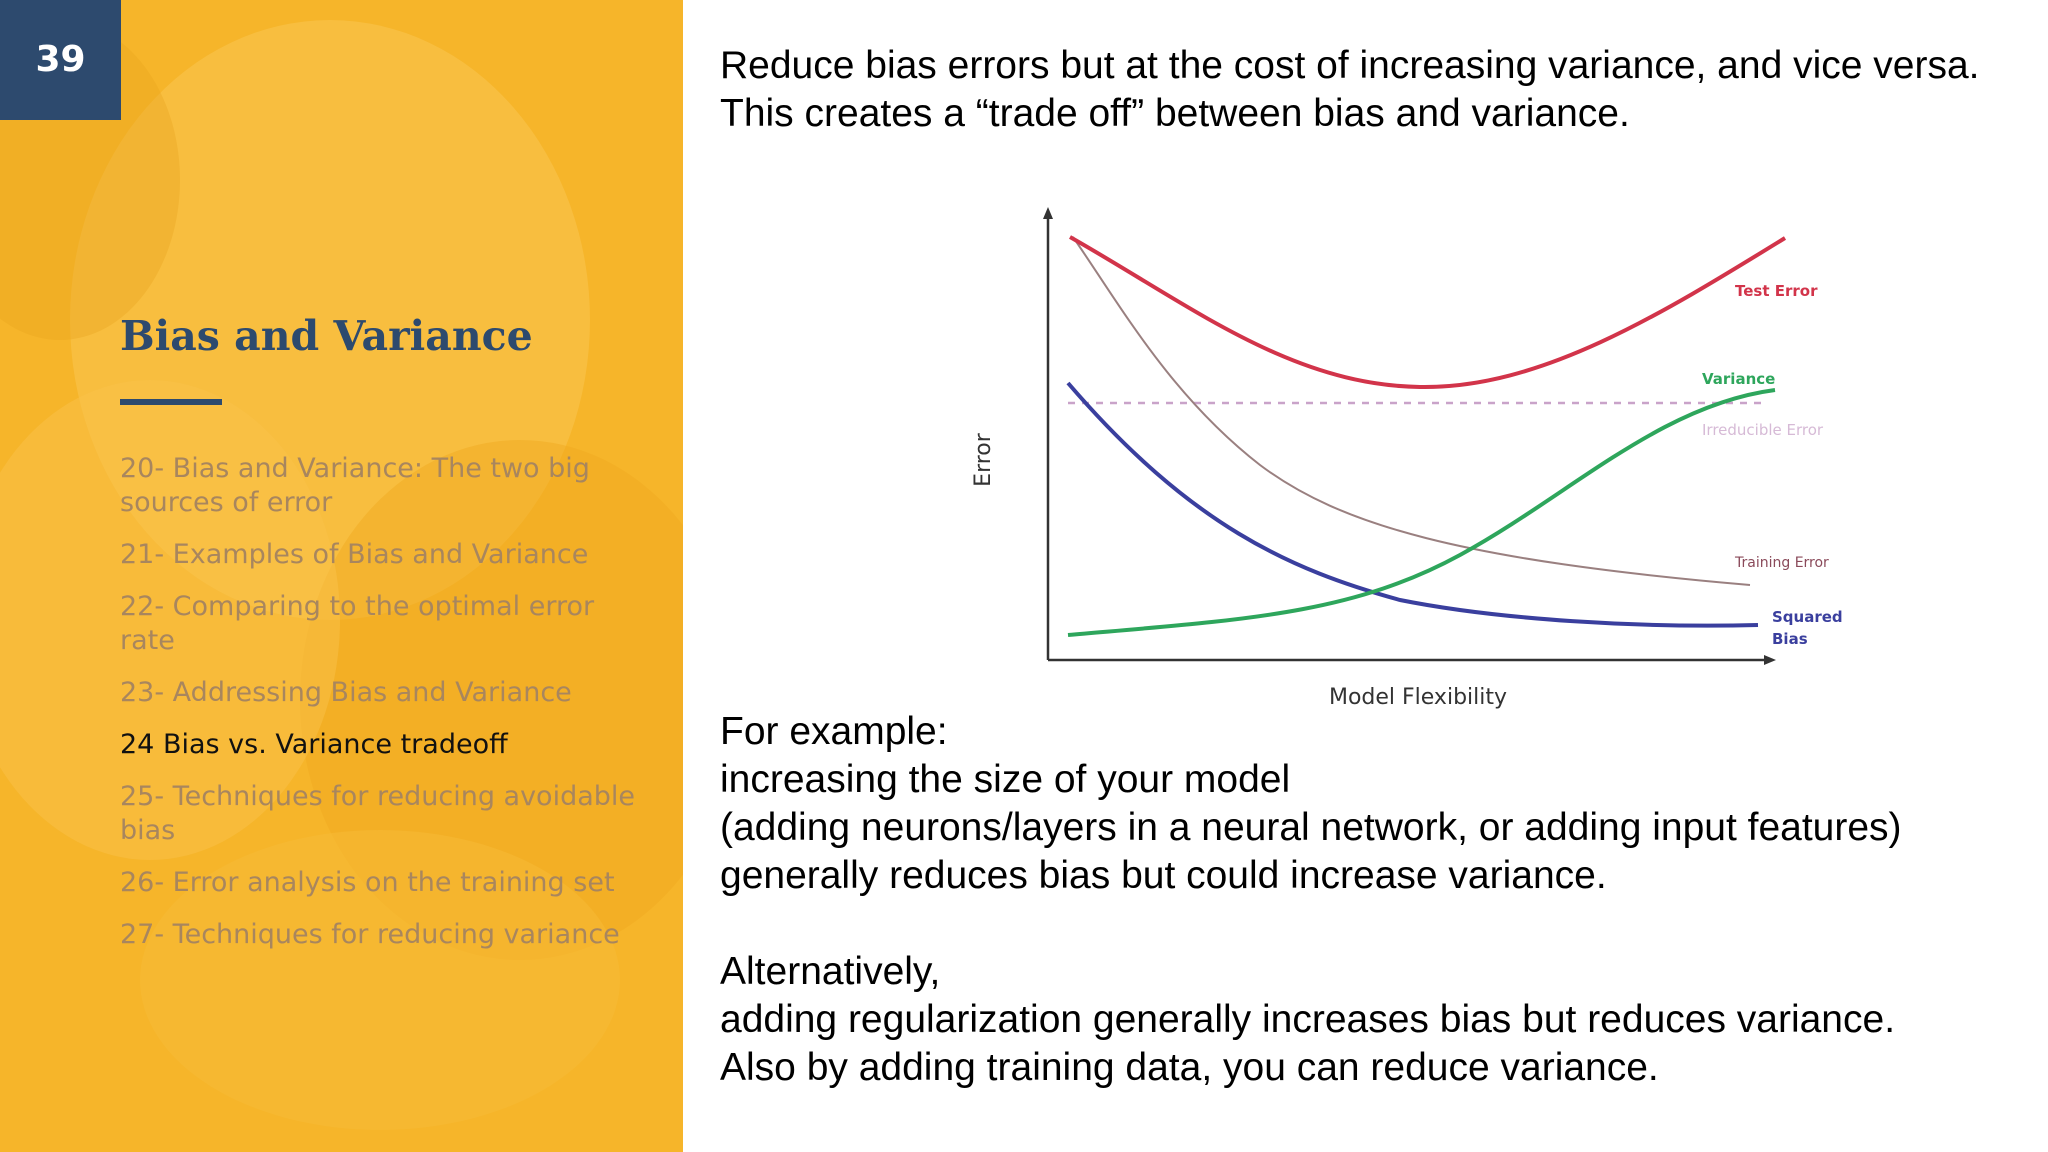  I want to click on toc-item: 26- Error analysis on the training set, so click(367, 882).